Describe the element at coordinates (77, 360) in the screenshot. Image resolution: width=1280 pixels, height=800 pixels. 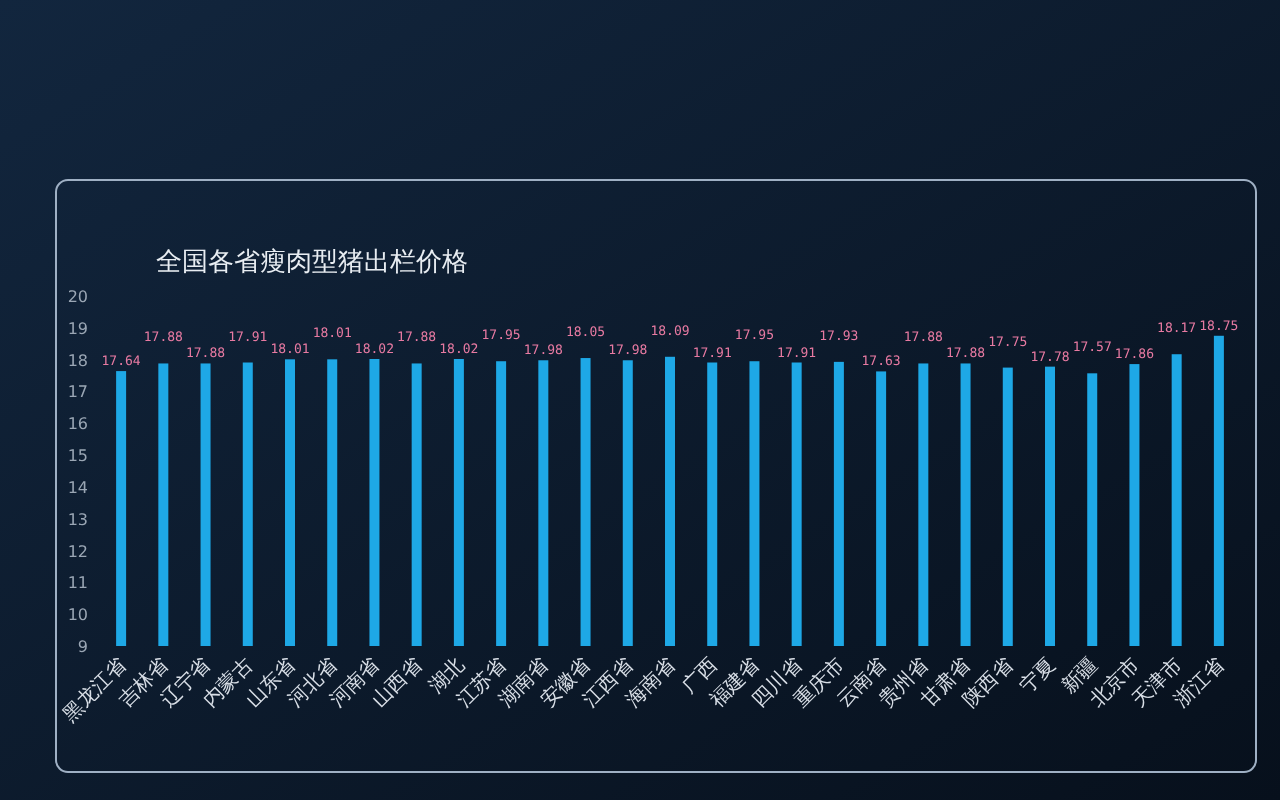
I see `y-tick-label: 18` at that location.